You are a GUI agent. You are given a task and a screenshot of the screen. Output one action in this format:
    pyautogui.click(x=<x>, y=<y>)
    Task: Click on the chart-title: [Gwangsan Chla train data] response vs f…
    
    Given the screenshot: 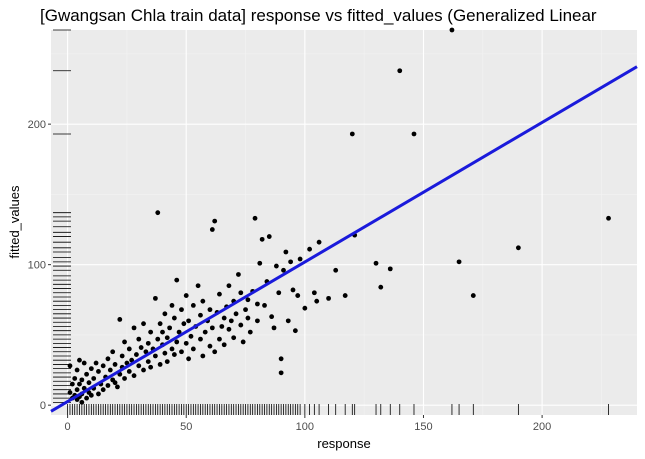 What is the action you would take?
    pyautogui.click(x=318, y=15)
    